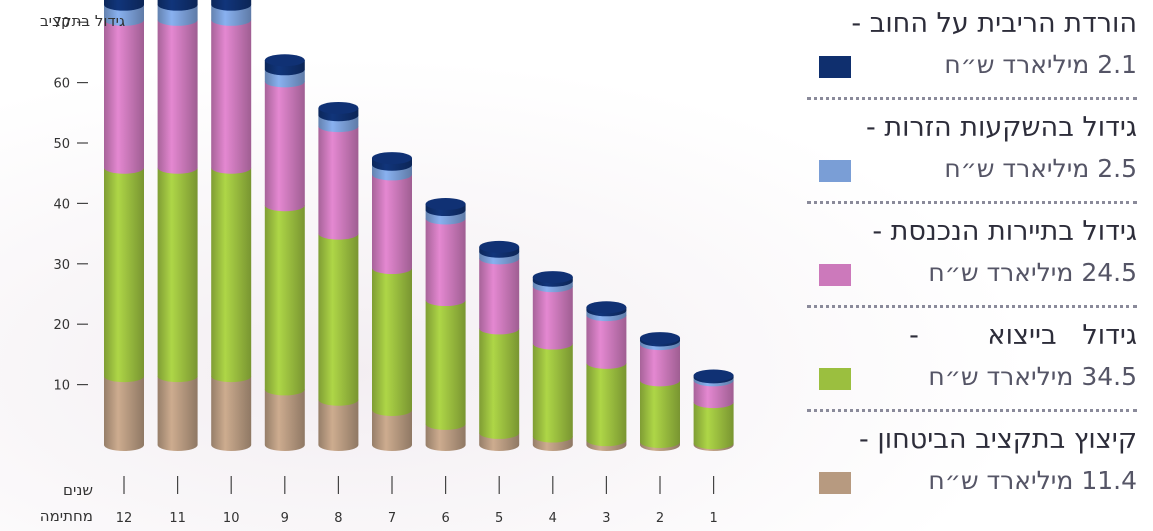 The height and width of the screenshot is (531, 1153). I want to click on x-tick-label: 12, so click(124, 518).